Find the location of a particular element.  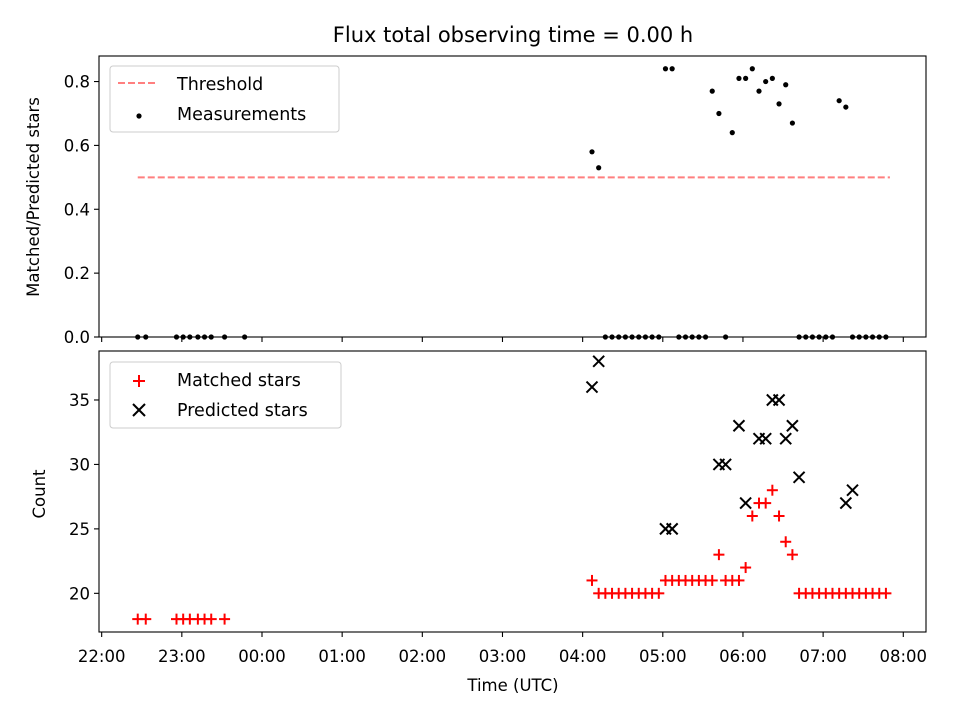

x-tick-label: 05:00 is located at coordinates (663, 656).